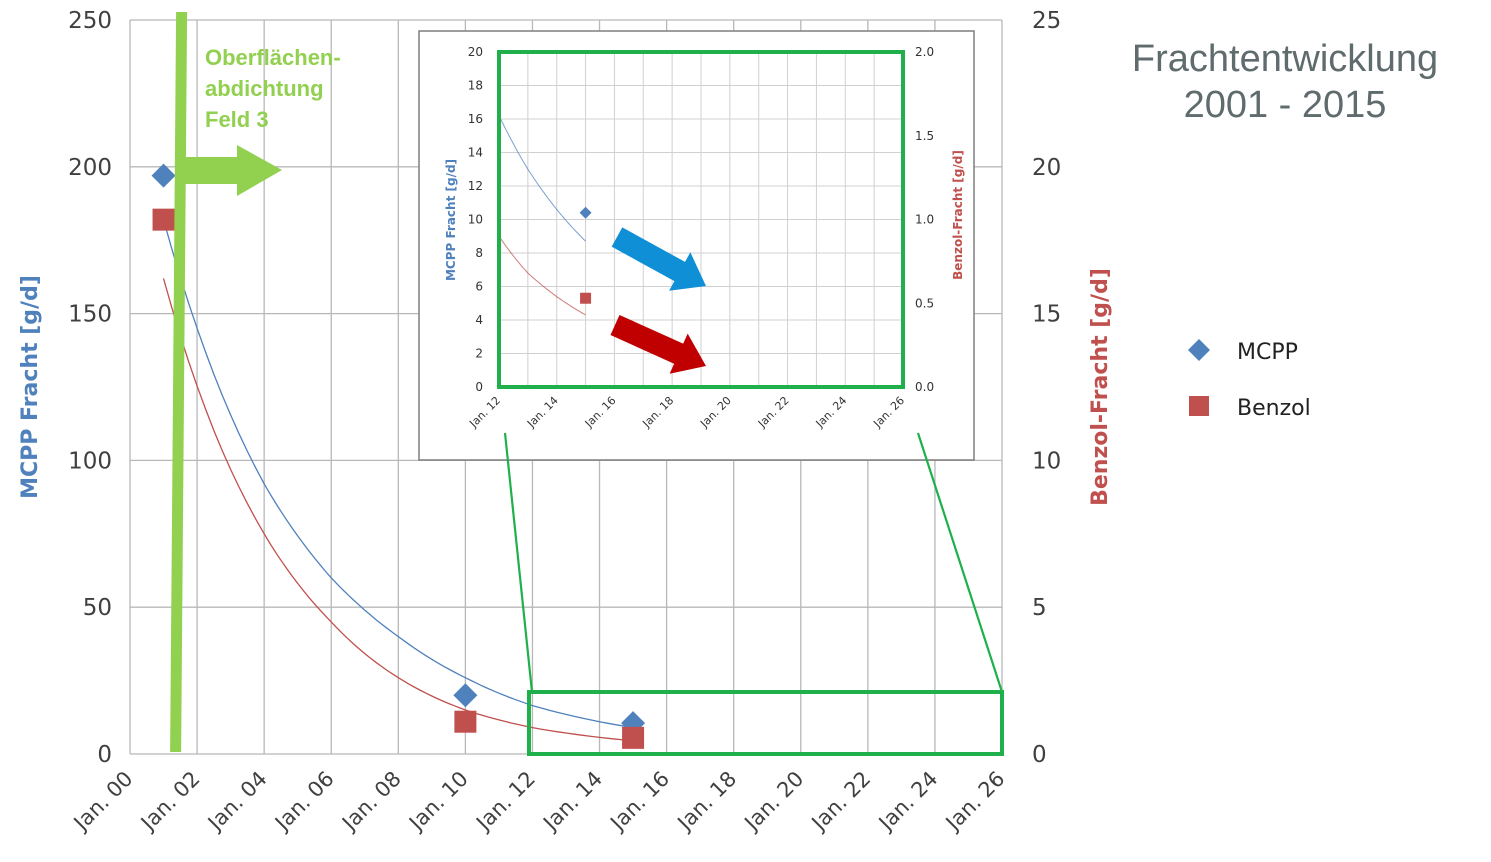  I want to click on trend-down-arrow-red-icon, so click(658, 344).